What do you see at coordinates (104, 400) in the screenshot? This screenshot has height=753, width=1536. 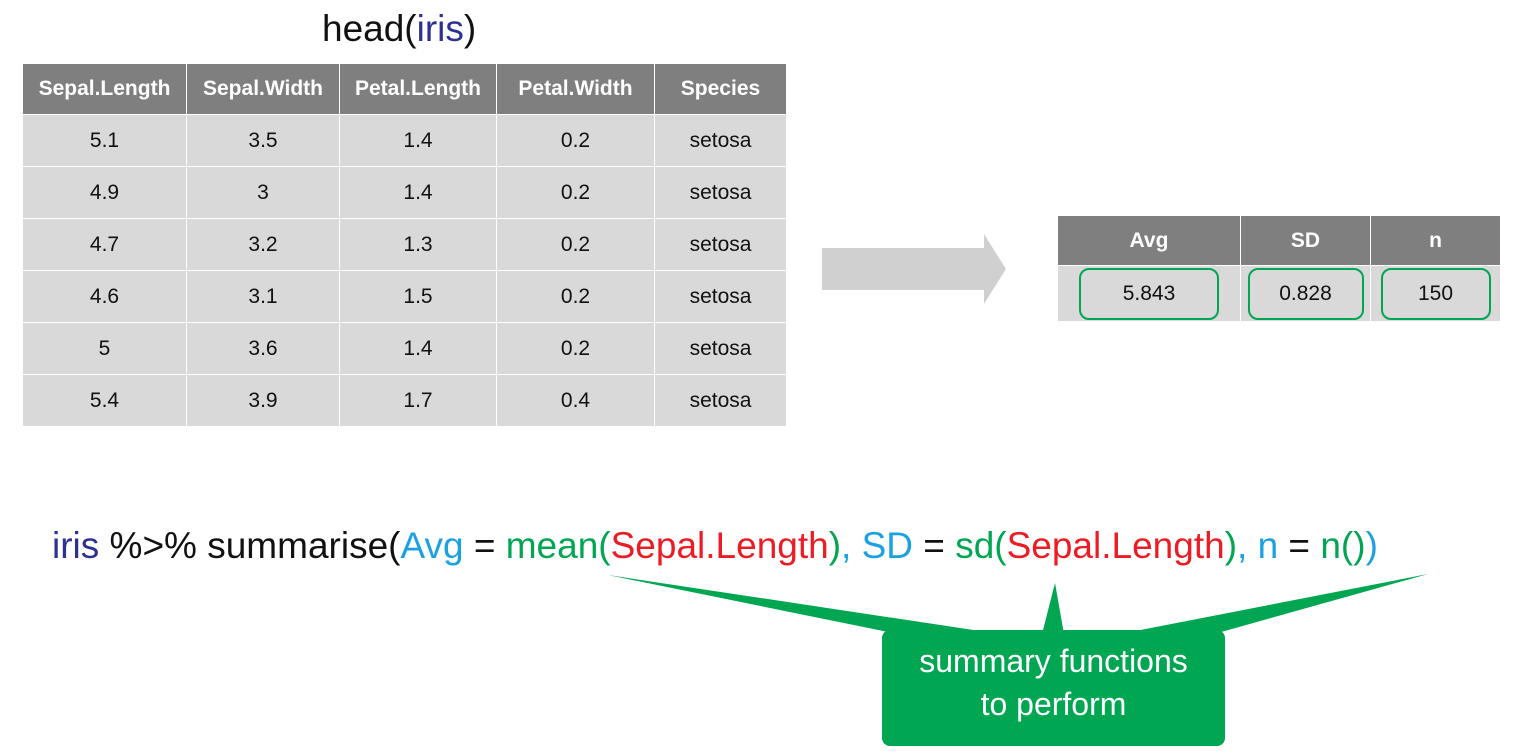 I see `table-cell: 5.4` at bounding box center [104, 400].